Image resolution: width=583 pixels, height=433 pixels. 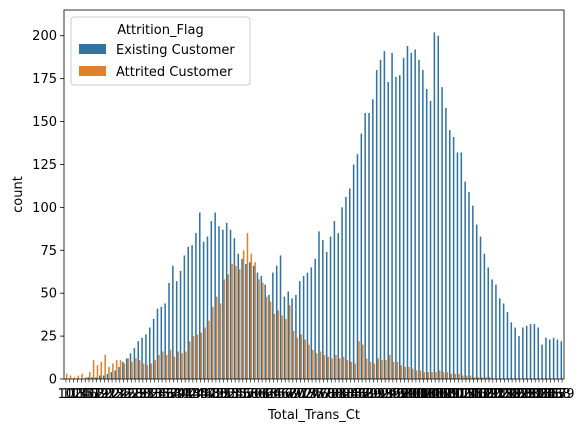 What do you see at coordinates (504, 394) in the screenshot?
I see `x-tick-label: 124` at bounding box center [504, 394].